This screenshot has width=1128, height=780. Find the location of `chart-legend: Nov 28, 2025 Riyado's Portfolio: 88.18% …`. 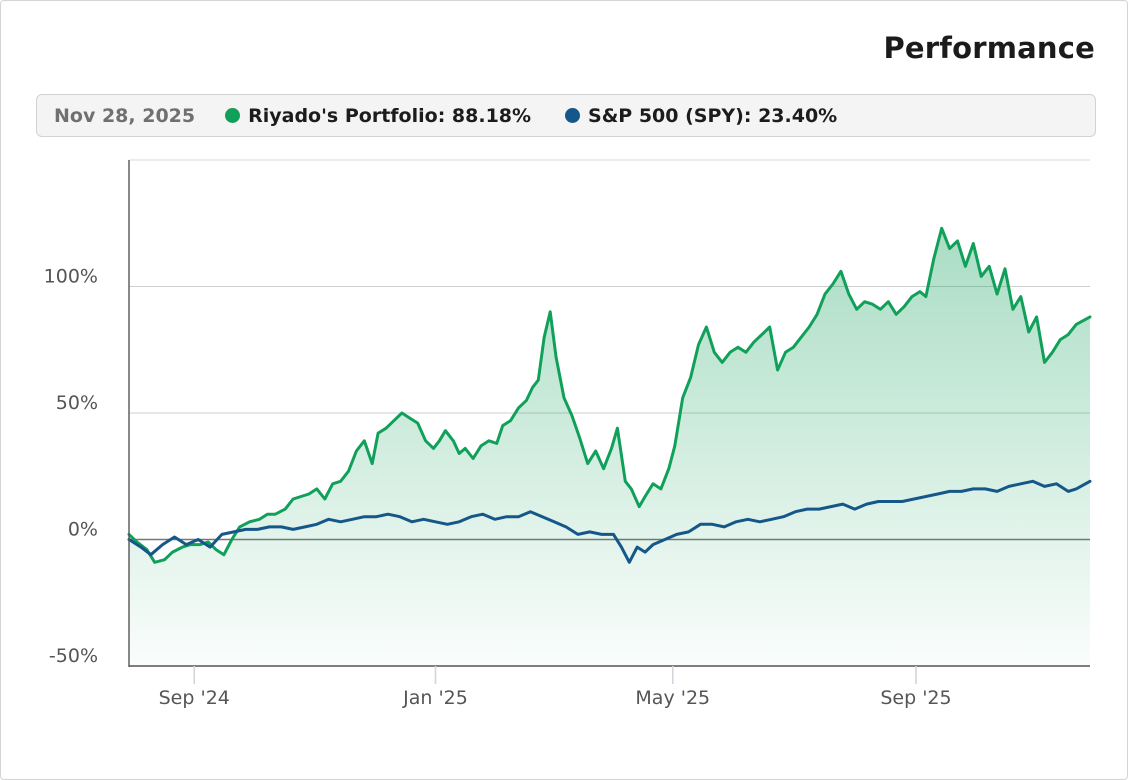

chart-legend: Nov 28, 2025 Riyado's Portfolio: 88.18% … is located at coordinates (566, 115).